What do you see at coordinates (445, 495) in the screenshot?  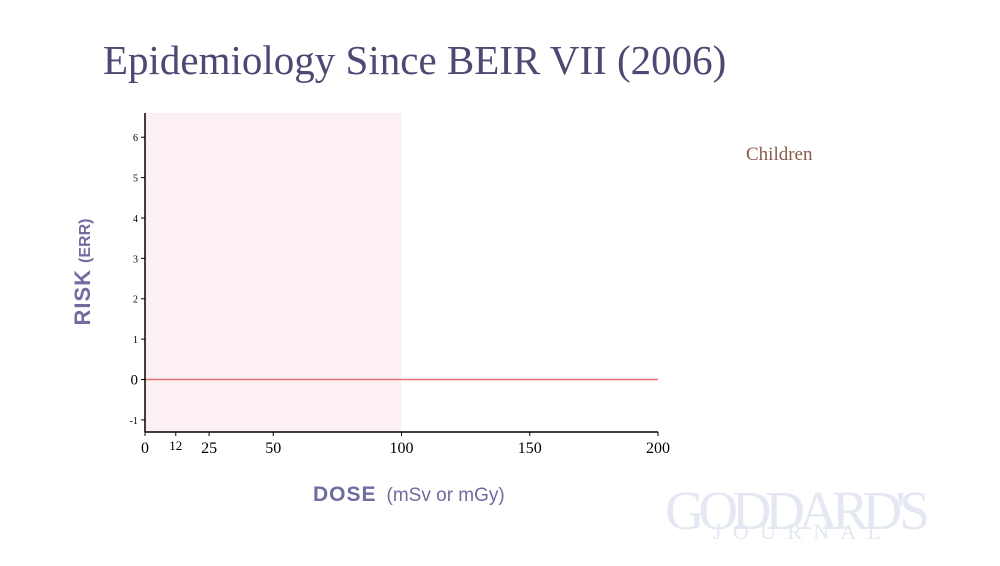 I see `x-axis-subtitle: (mSv or mGy)` at bounding box center [445, 495].